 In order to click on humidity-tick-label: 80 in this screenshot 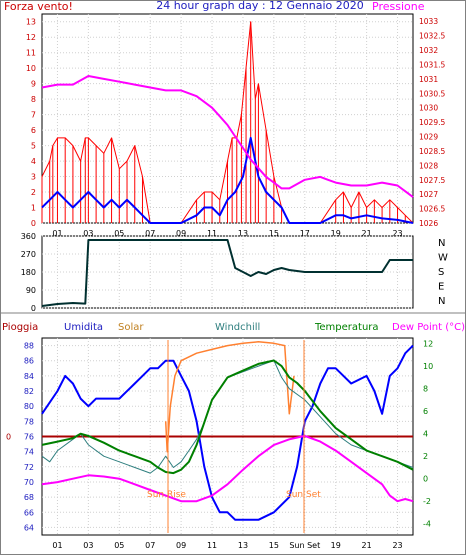, I will do `click(29, 406)`.